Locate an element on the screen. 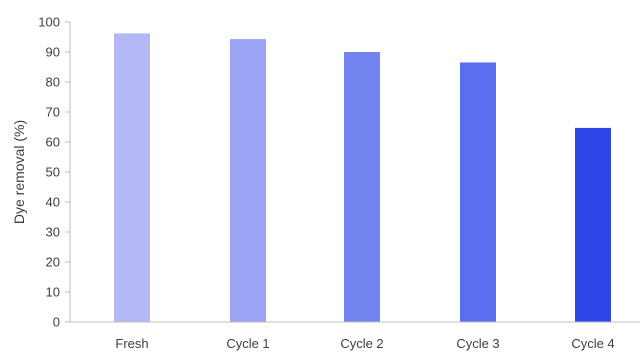  x-tick-label: Cycle 2 is located at coordinates (361, 343).